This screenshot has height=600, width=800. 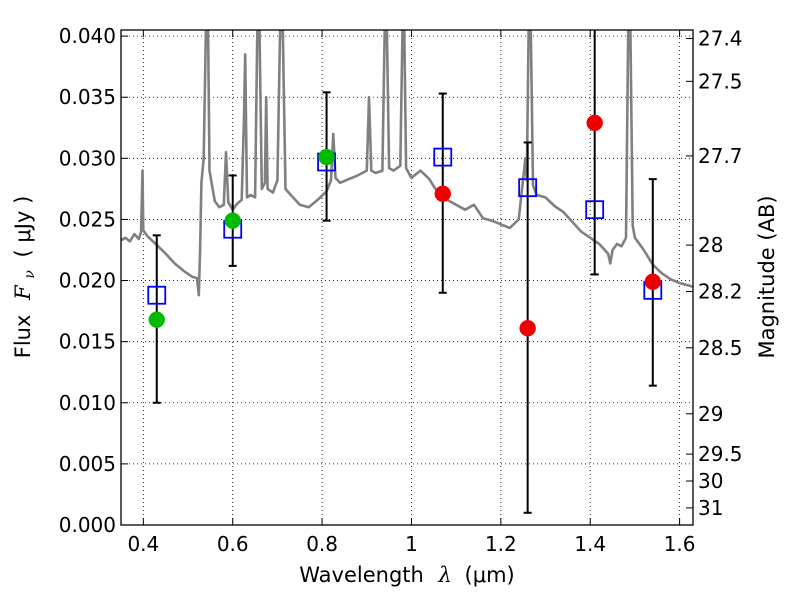 What do you see at coordinates (720, 39) in the screenshot?
I see `magnitude-tick-label: 27.4` at bounding box center [720, 39].